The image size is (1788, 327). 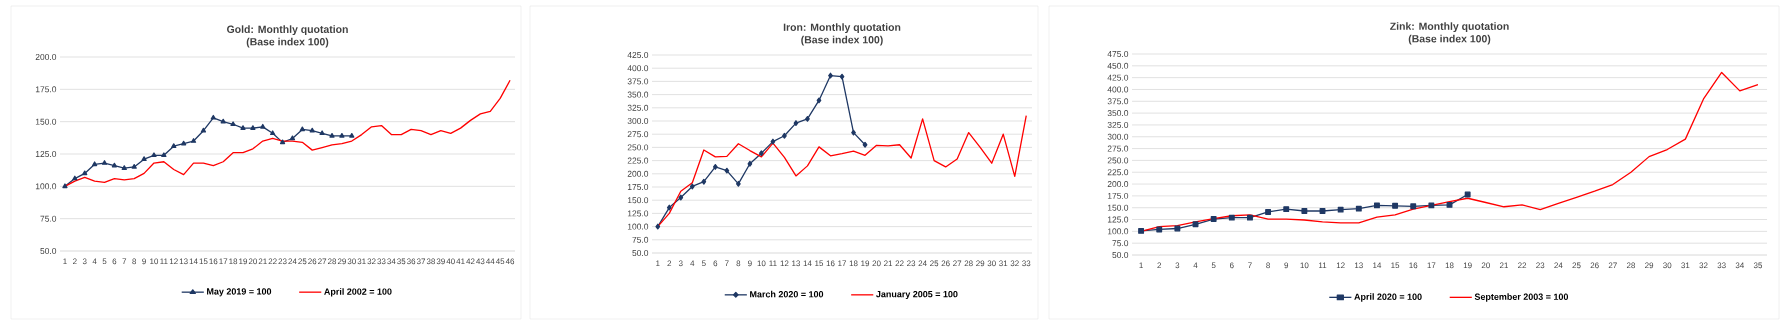 I want to click on y-tick-label: 325.0, so click(x=1118, y=124).